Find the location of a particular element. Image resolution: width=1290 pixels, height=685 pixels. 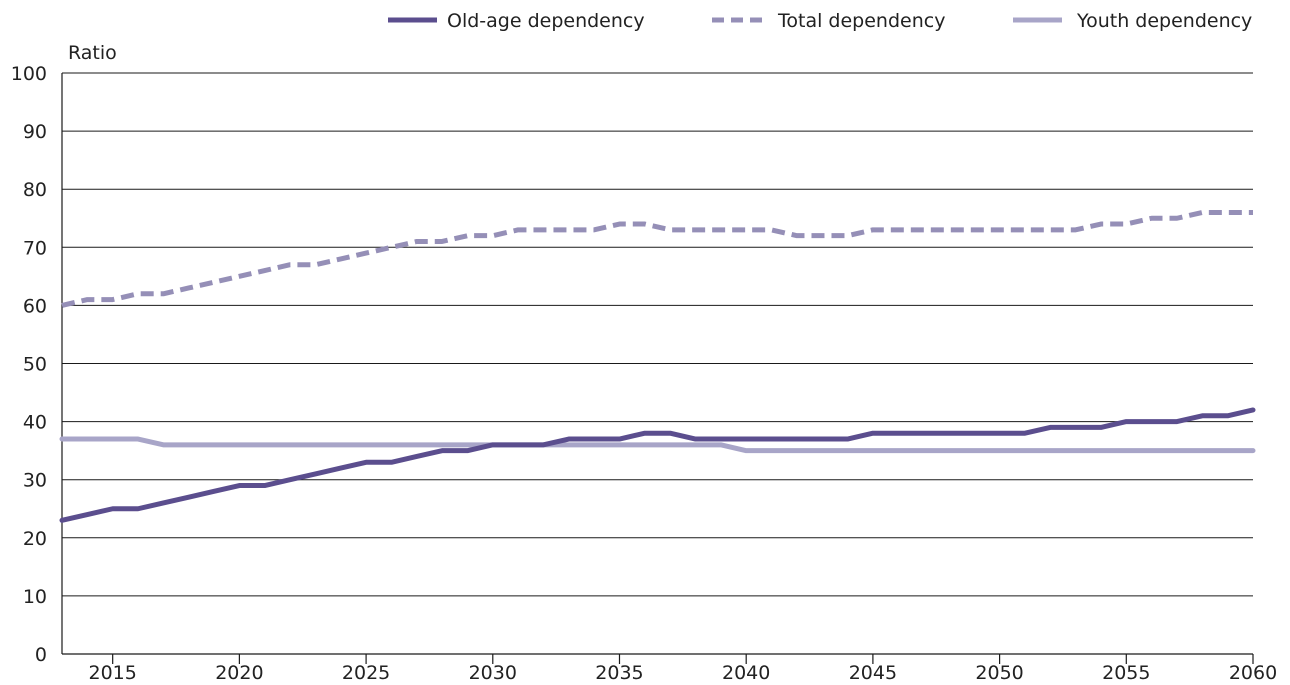

y-tick-label-10: 10 is located at coordinates (35, 597).